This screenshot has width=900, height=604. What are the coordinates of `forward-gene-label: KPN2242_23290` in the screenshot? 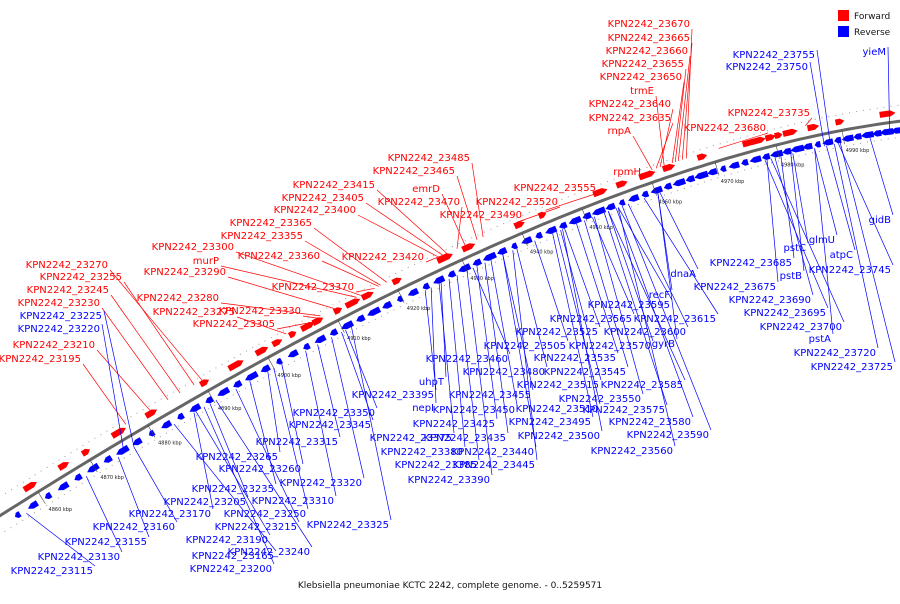 It's located at (185, 272).